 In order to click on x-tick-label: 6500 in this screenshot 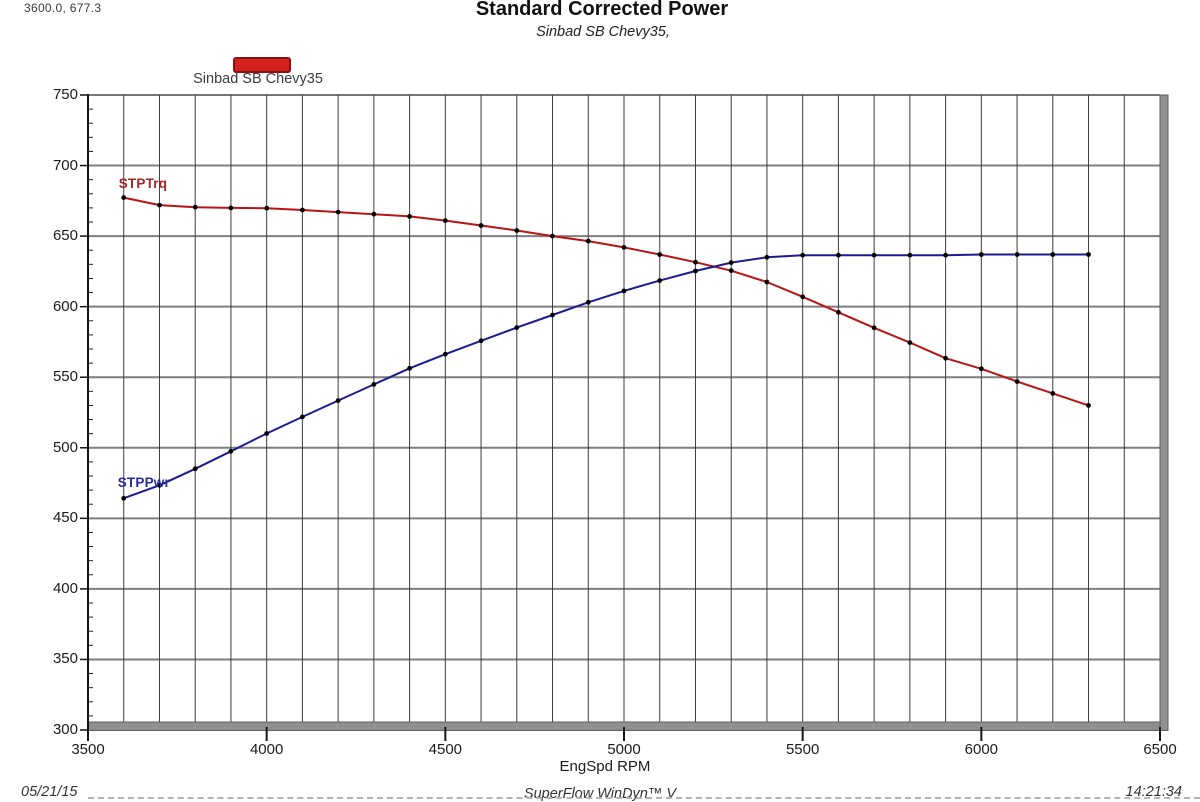, I will do `click(1160, 749)`.